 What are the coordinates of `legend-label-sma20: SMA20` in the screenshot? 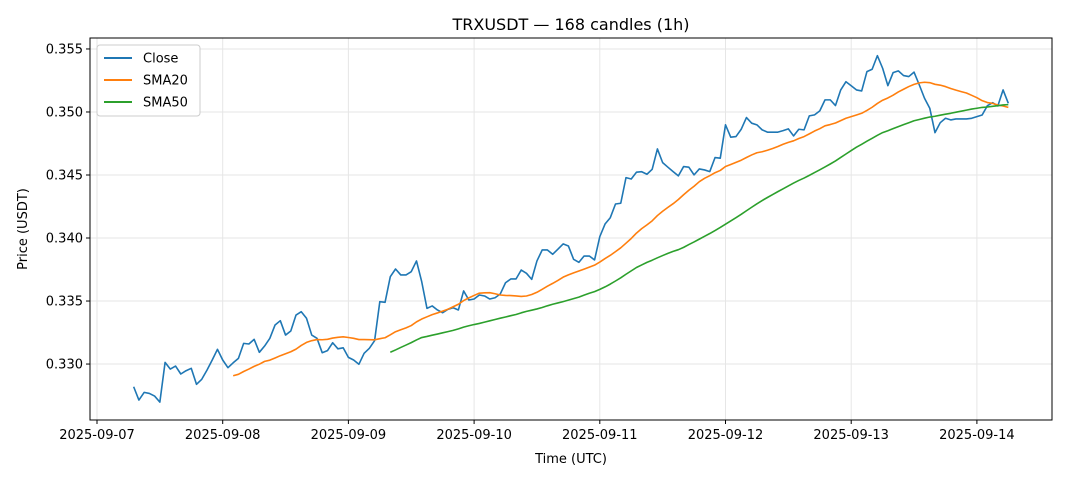 It's located at (165, 81).